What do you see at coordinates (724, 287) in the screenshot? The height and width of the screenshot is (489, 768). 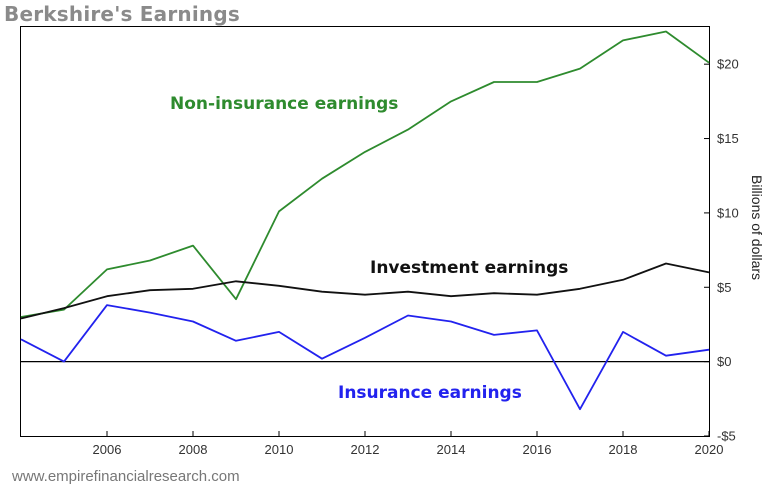 I see `y-tick-label: $5` at bounding box center [724, 287].